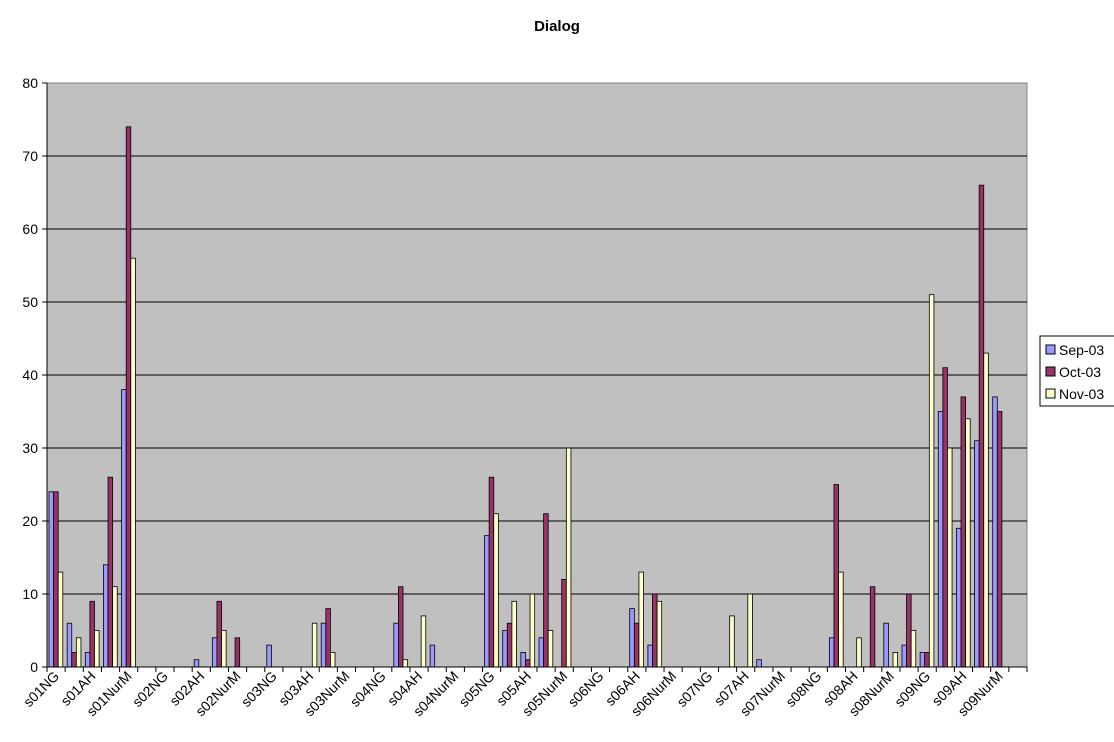  What do you see at coordinates (477, 689) in the screenshot?
I see `x-tick-label: s05NG` at bounding box center [477, 689].